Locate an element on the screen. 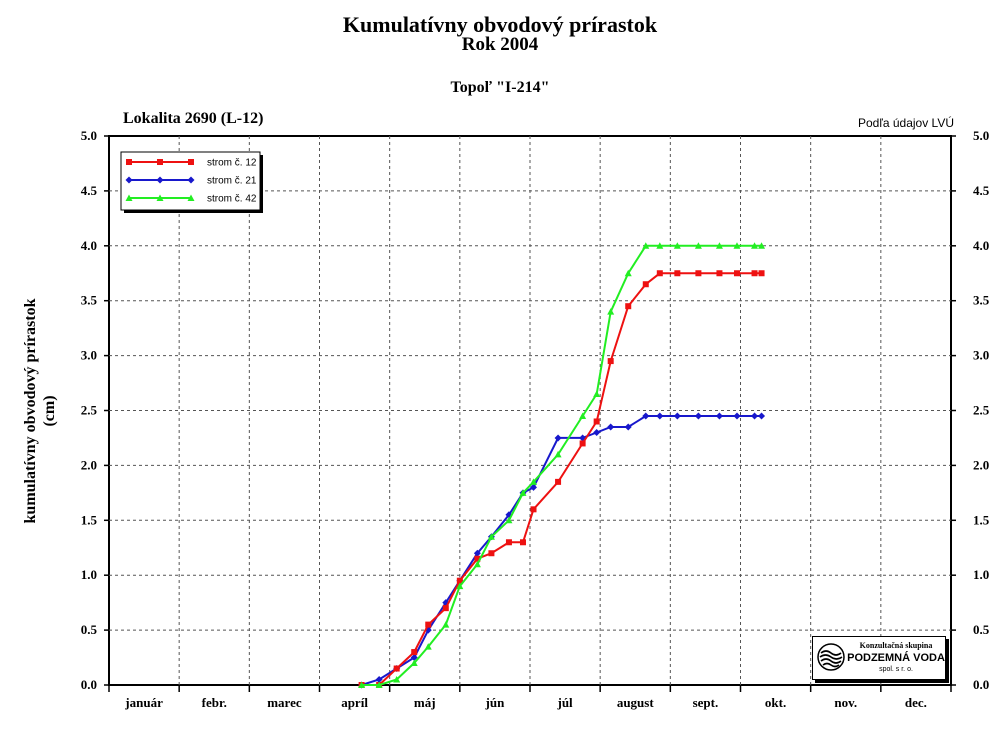  y-tick-label-right: 0.0 is located at coordinates (981, 684).